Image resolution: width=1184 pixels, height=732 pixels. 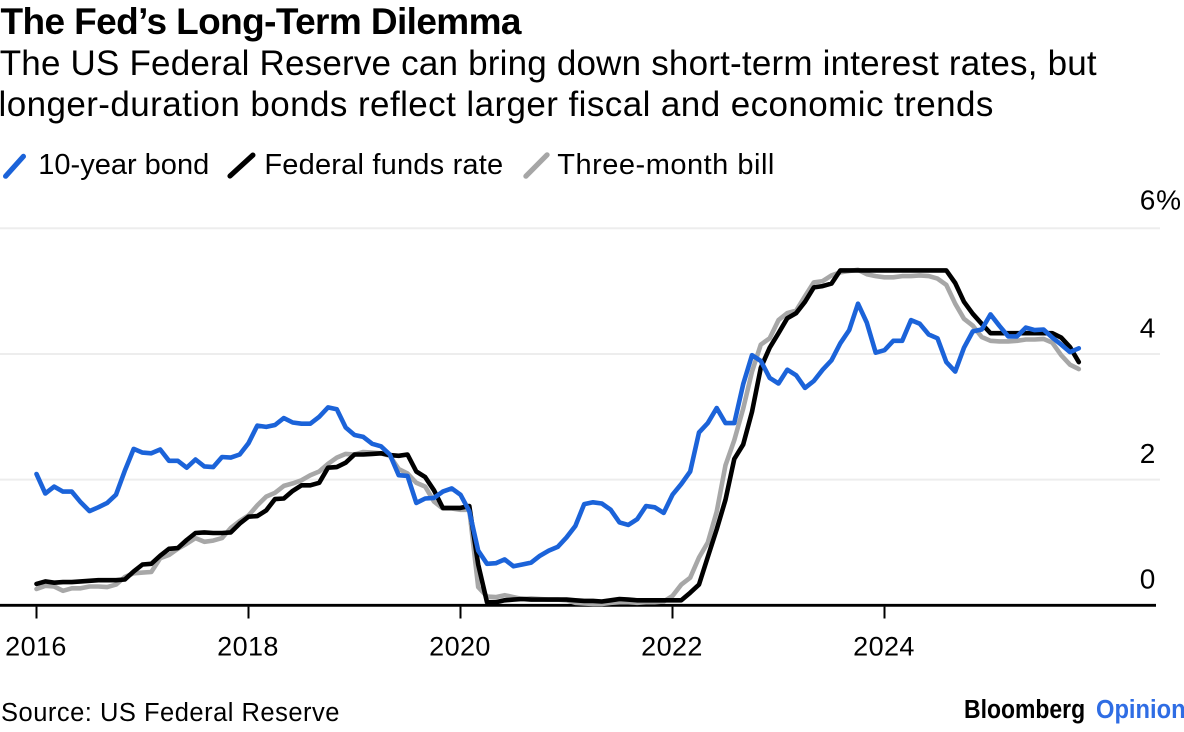 I want to click on svg-text: 6%, so click(x=1161, y=199).